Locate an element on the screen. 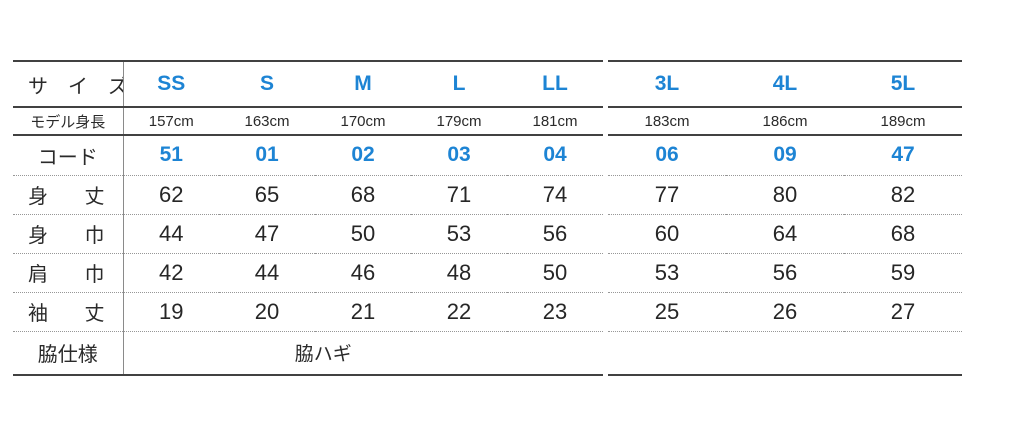  row-size: 3L 4L 5L is located at coordinates (785, 84).